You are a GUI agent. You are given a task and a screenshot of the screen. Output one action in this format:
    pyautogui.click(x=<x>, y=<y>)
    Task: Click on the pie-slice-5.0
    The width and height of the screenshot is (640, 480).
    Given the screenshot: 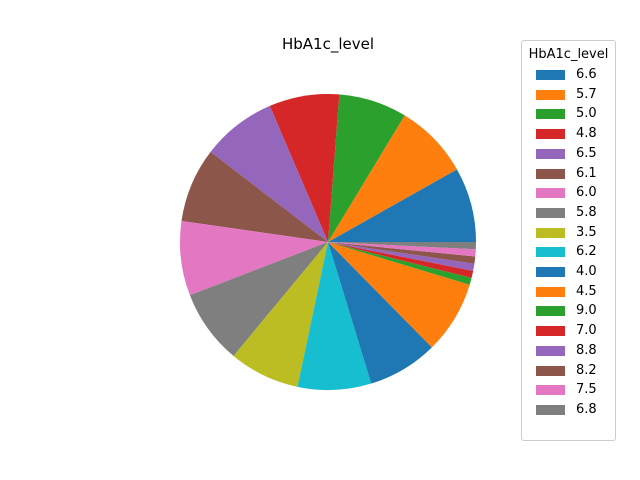 What is the action you would take?
    pyautogui.click(x=366, y=168)
    